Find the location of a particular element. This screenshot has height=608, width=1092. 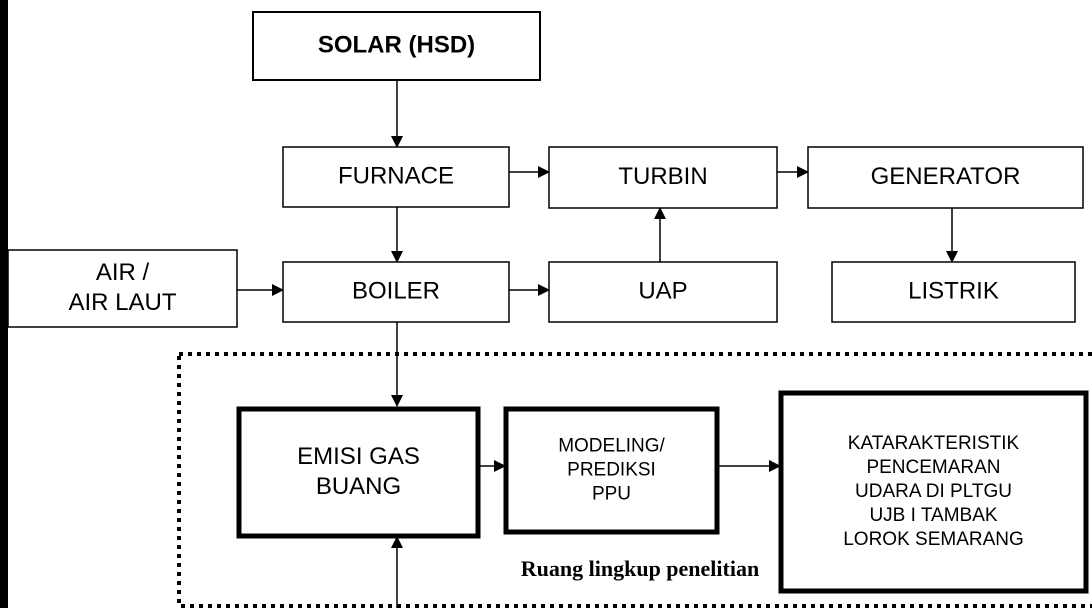

node-label: PENCEMARAN is located at coordinates (933, 467).